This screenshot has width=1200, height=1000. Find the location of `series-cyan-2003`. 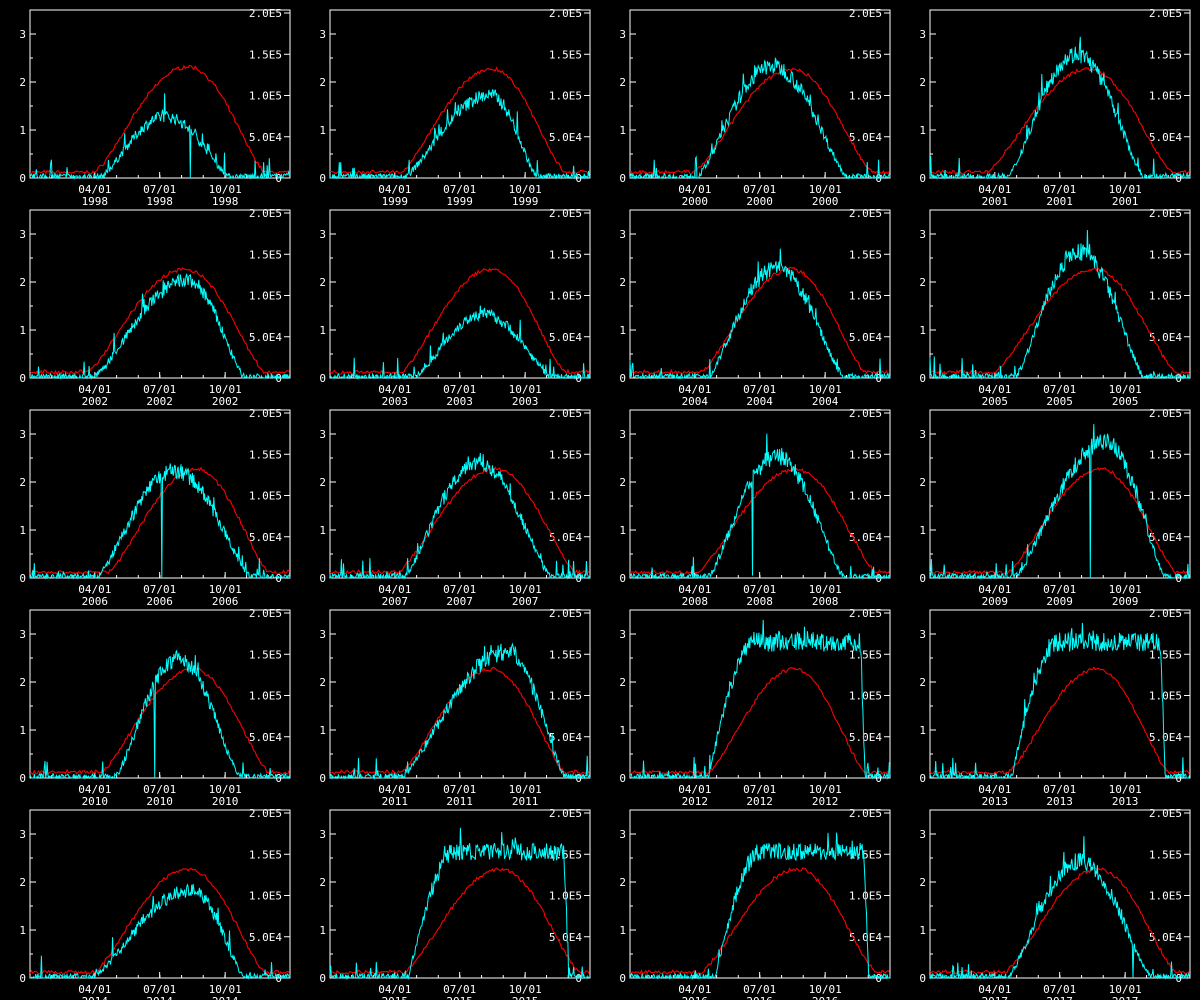

series-cyan-2003 is located at coordinates (460, 342).